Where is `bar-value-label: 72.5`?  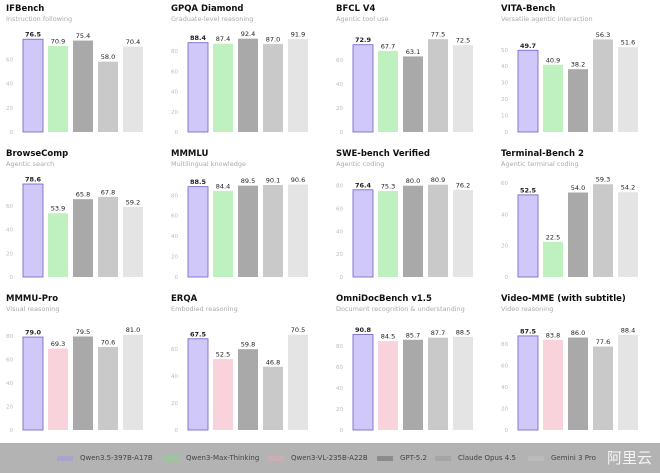
bar-value-label: 72.5 is located at coordinates (463, 41).